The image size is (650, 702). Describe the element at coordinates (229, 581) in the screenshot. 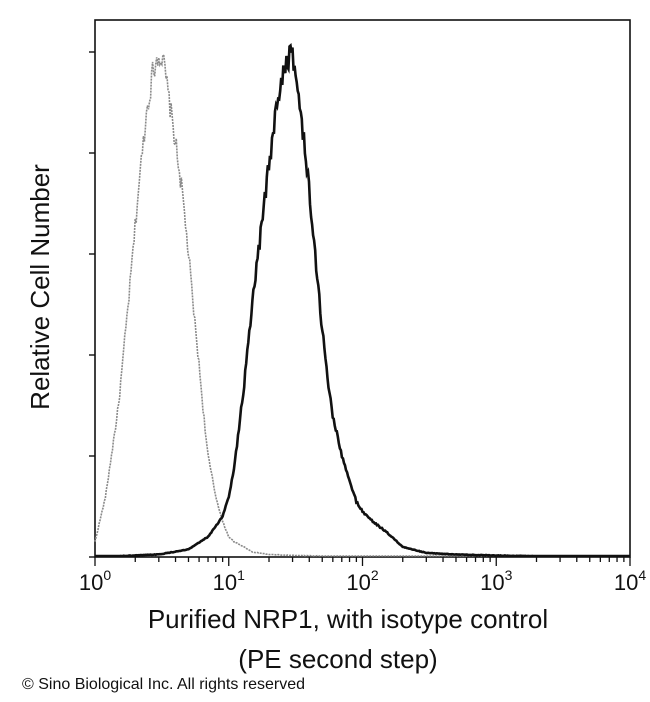

I see `x-tick-label: 10¹` at that location.